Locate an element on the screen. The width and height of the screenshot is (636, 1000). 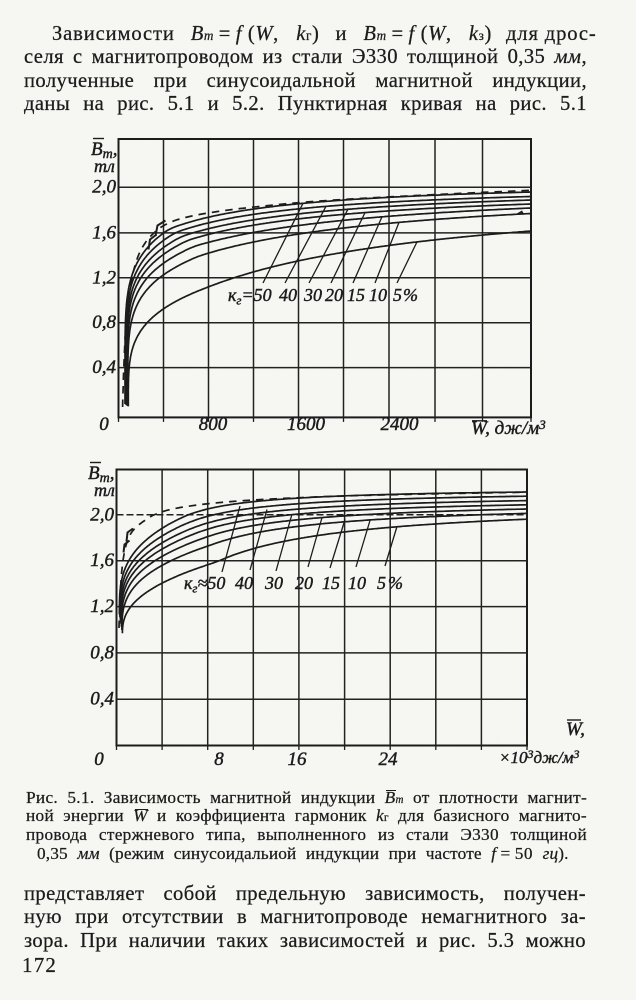
svg-text: ×103дж/м3 is located at coordinates (539, 757).